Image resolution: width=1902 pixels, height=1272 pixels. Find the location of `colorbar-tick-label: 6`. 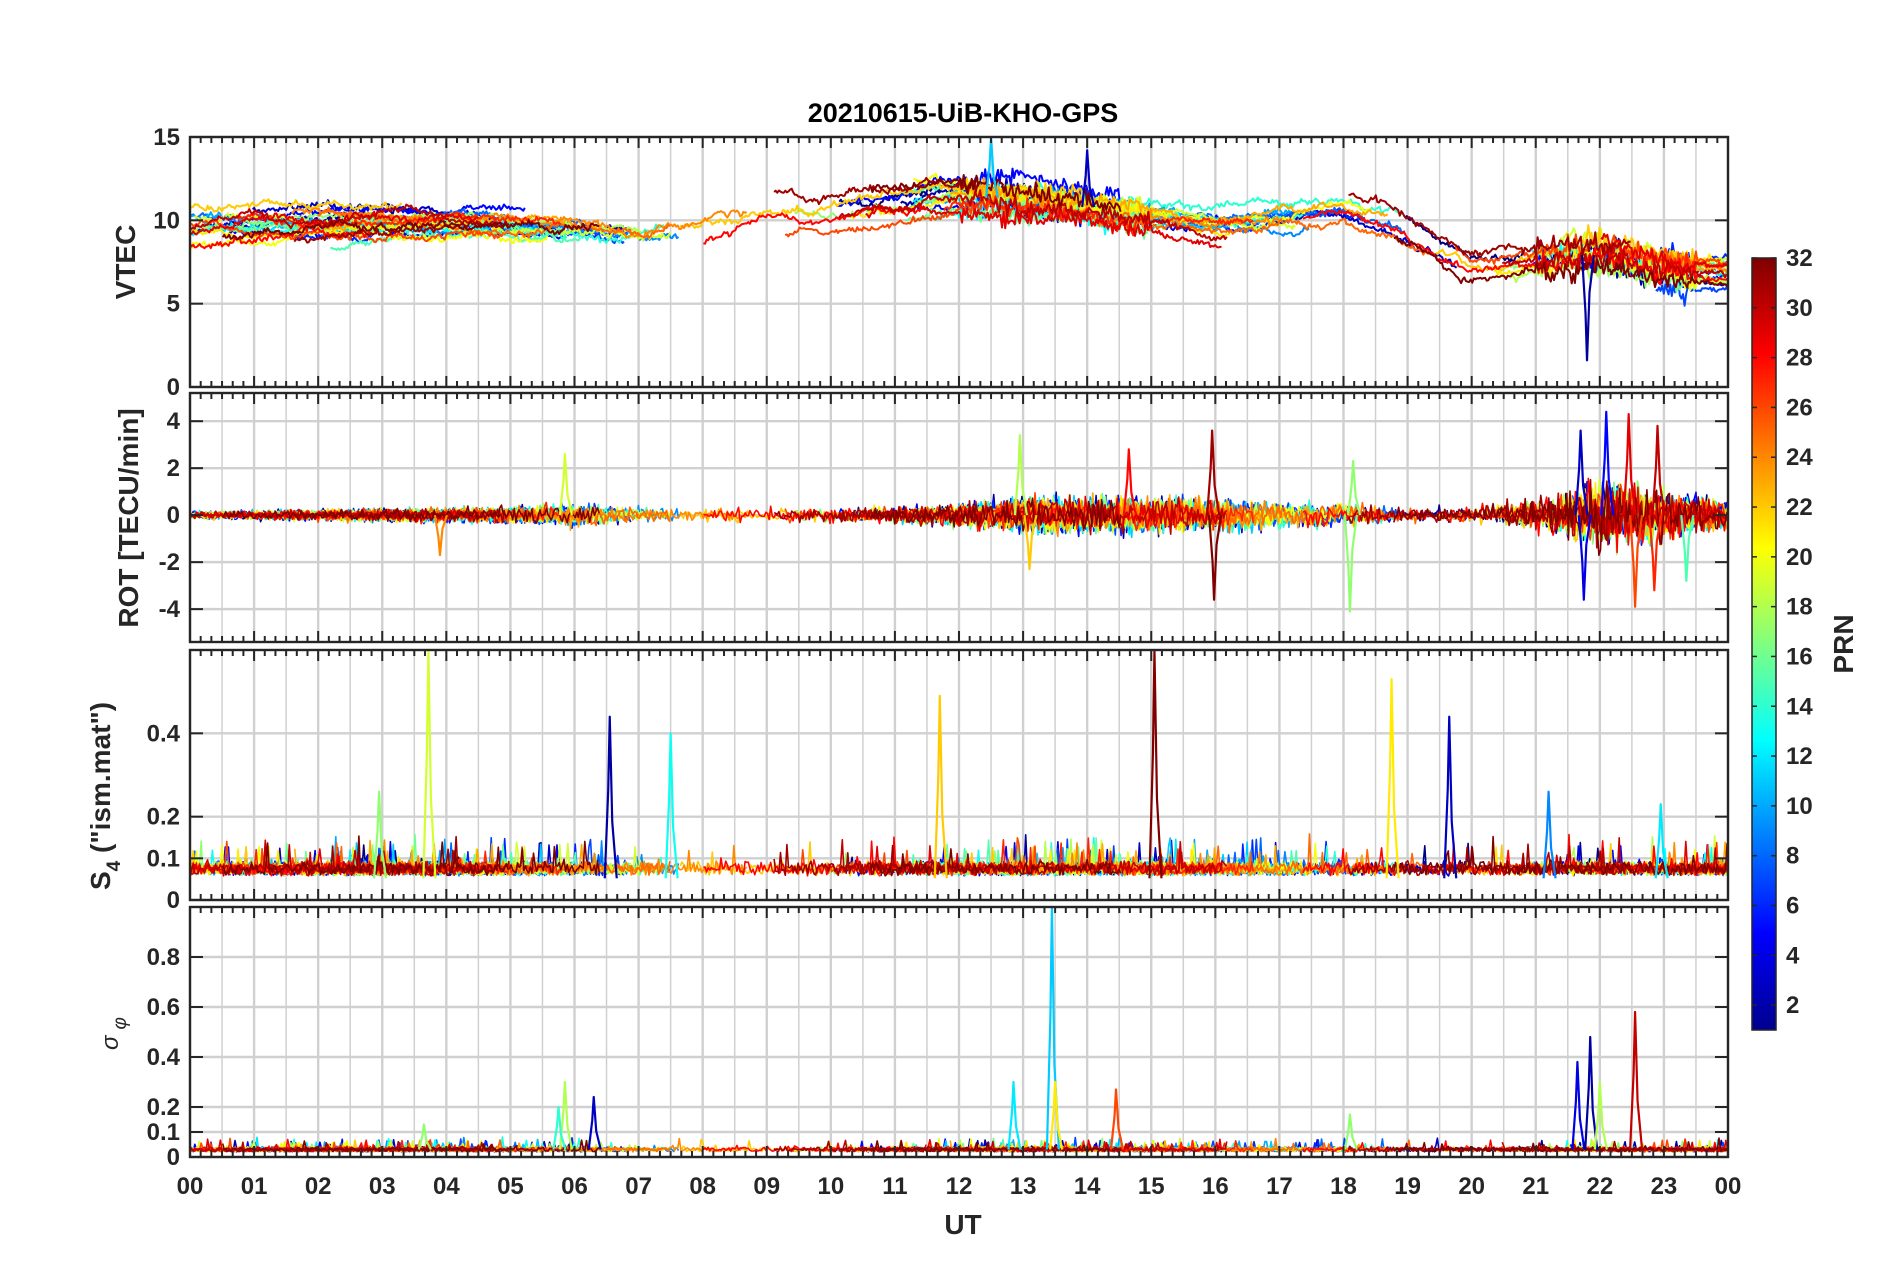

colorbar-tick-label: 6 is located at coordinates (1792, 905).